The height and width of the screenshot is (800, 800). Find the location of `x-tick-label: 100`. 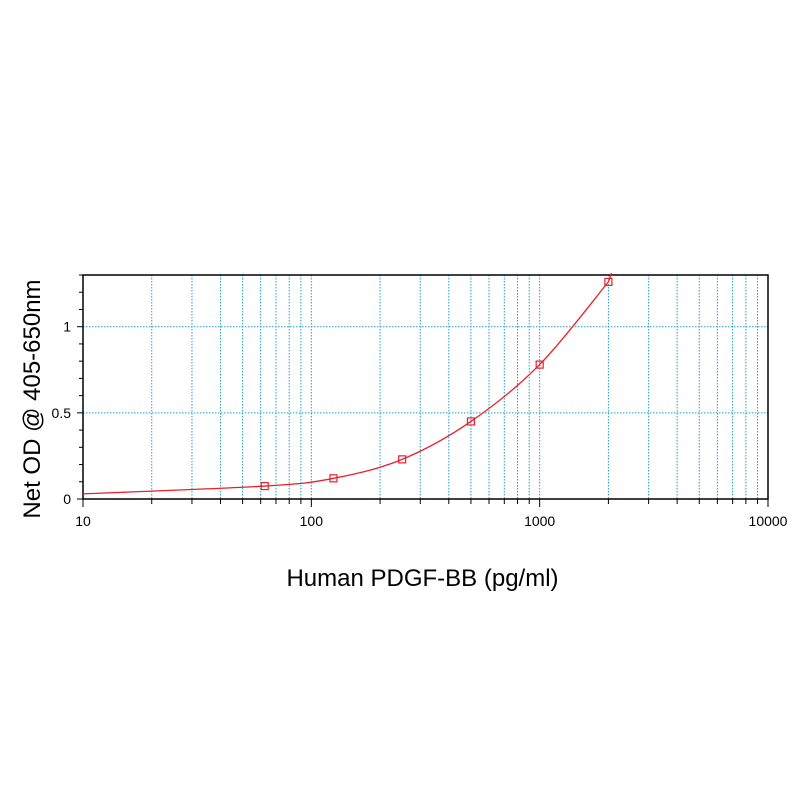

x-tick-label: 100 is located at coordinates (312, 521).